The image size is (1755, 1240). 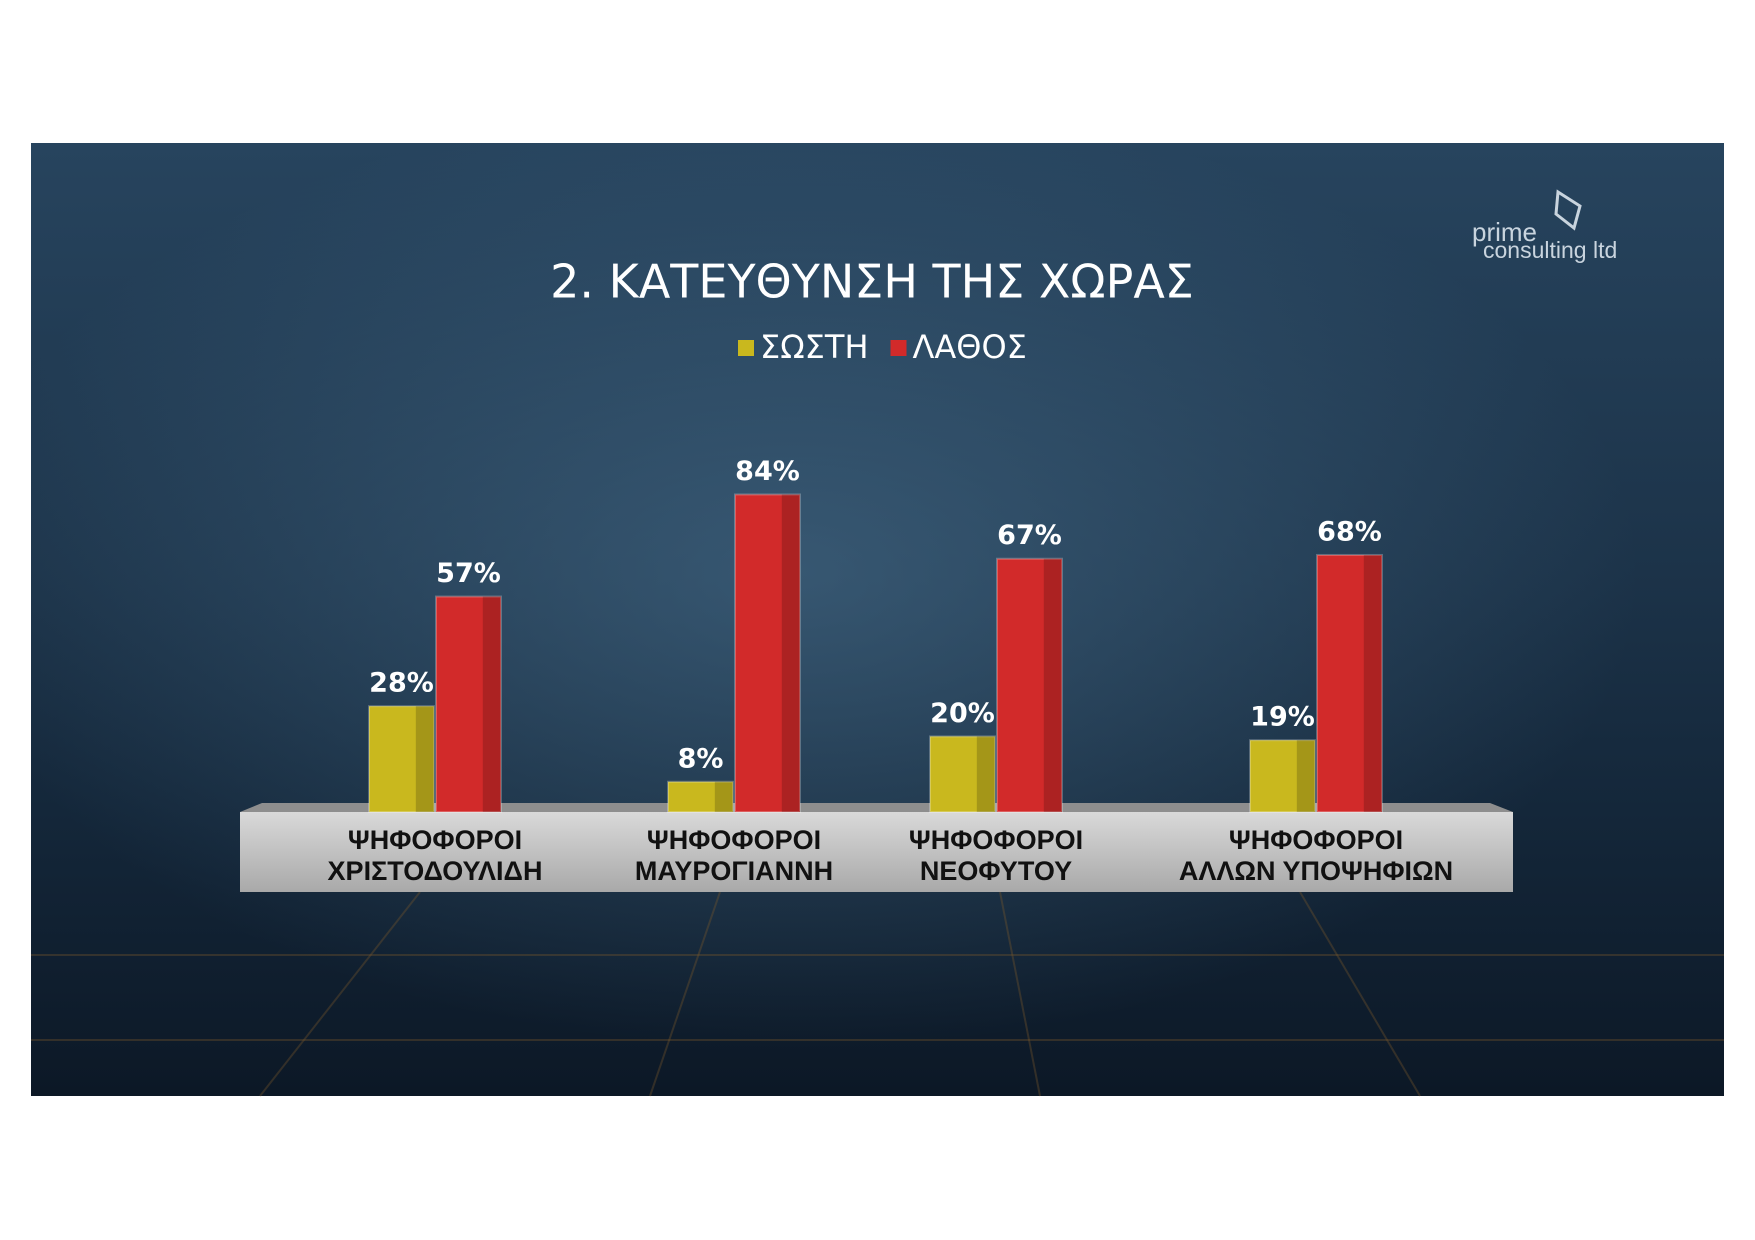 What do you see at coordinates (701, 758) in the screenshot?
I see `value-label: 8%` at bounding box center [701, 758].